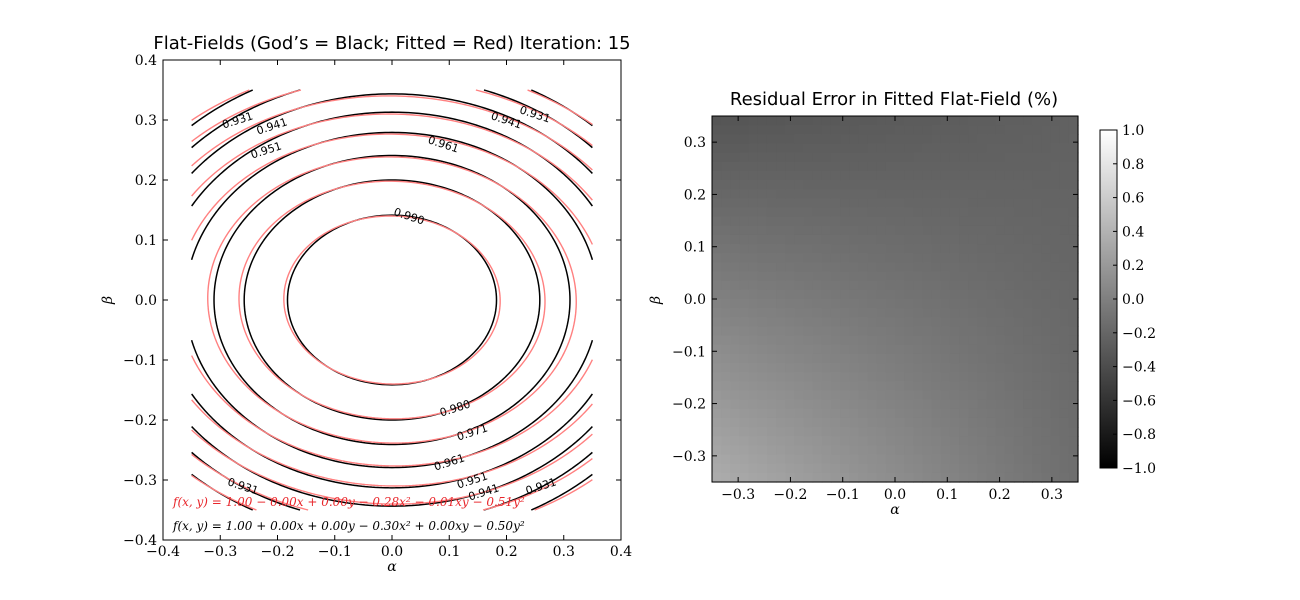 This screenshot has height=600, width=1300. I want to click on colorbar-tick-label: 0.6, so click(1133, 199).